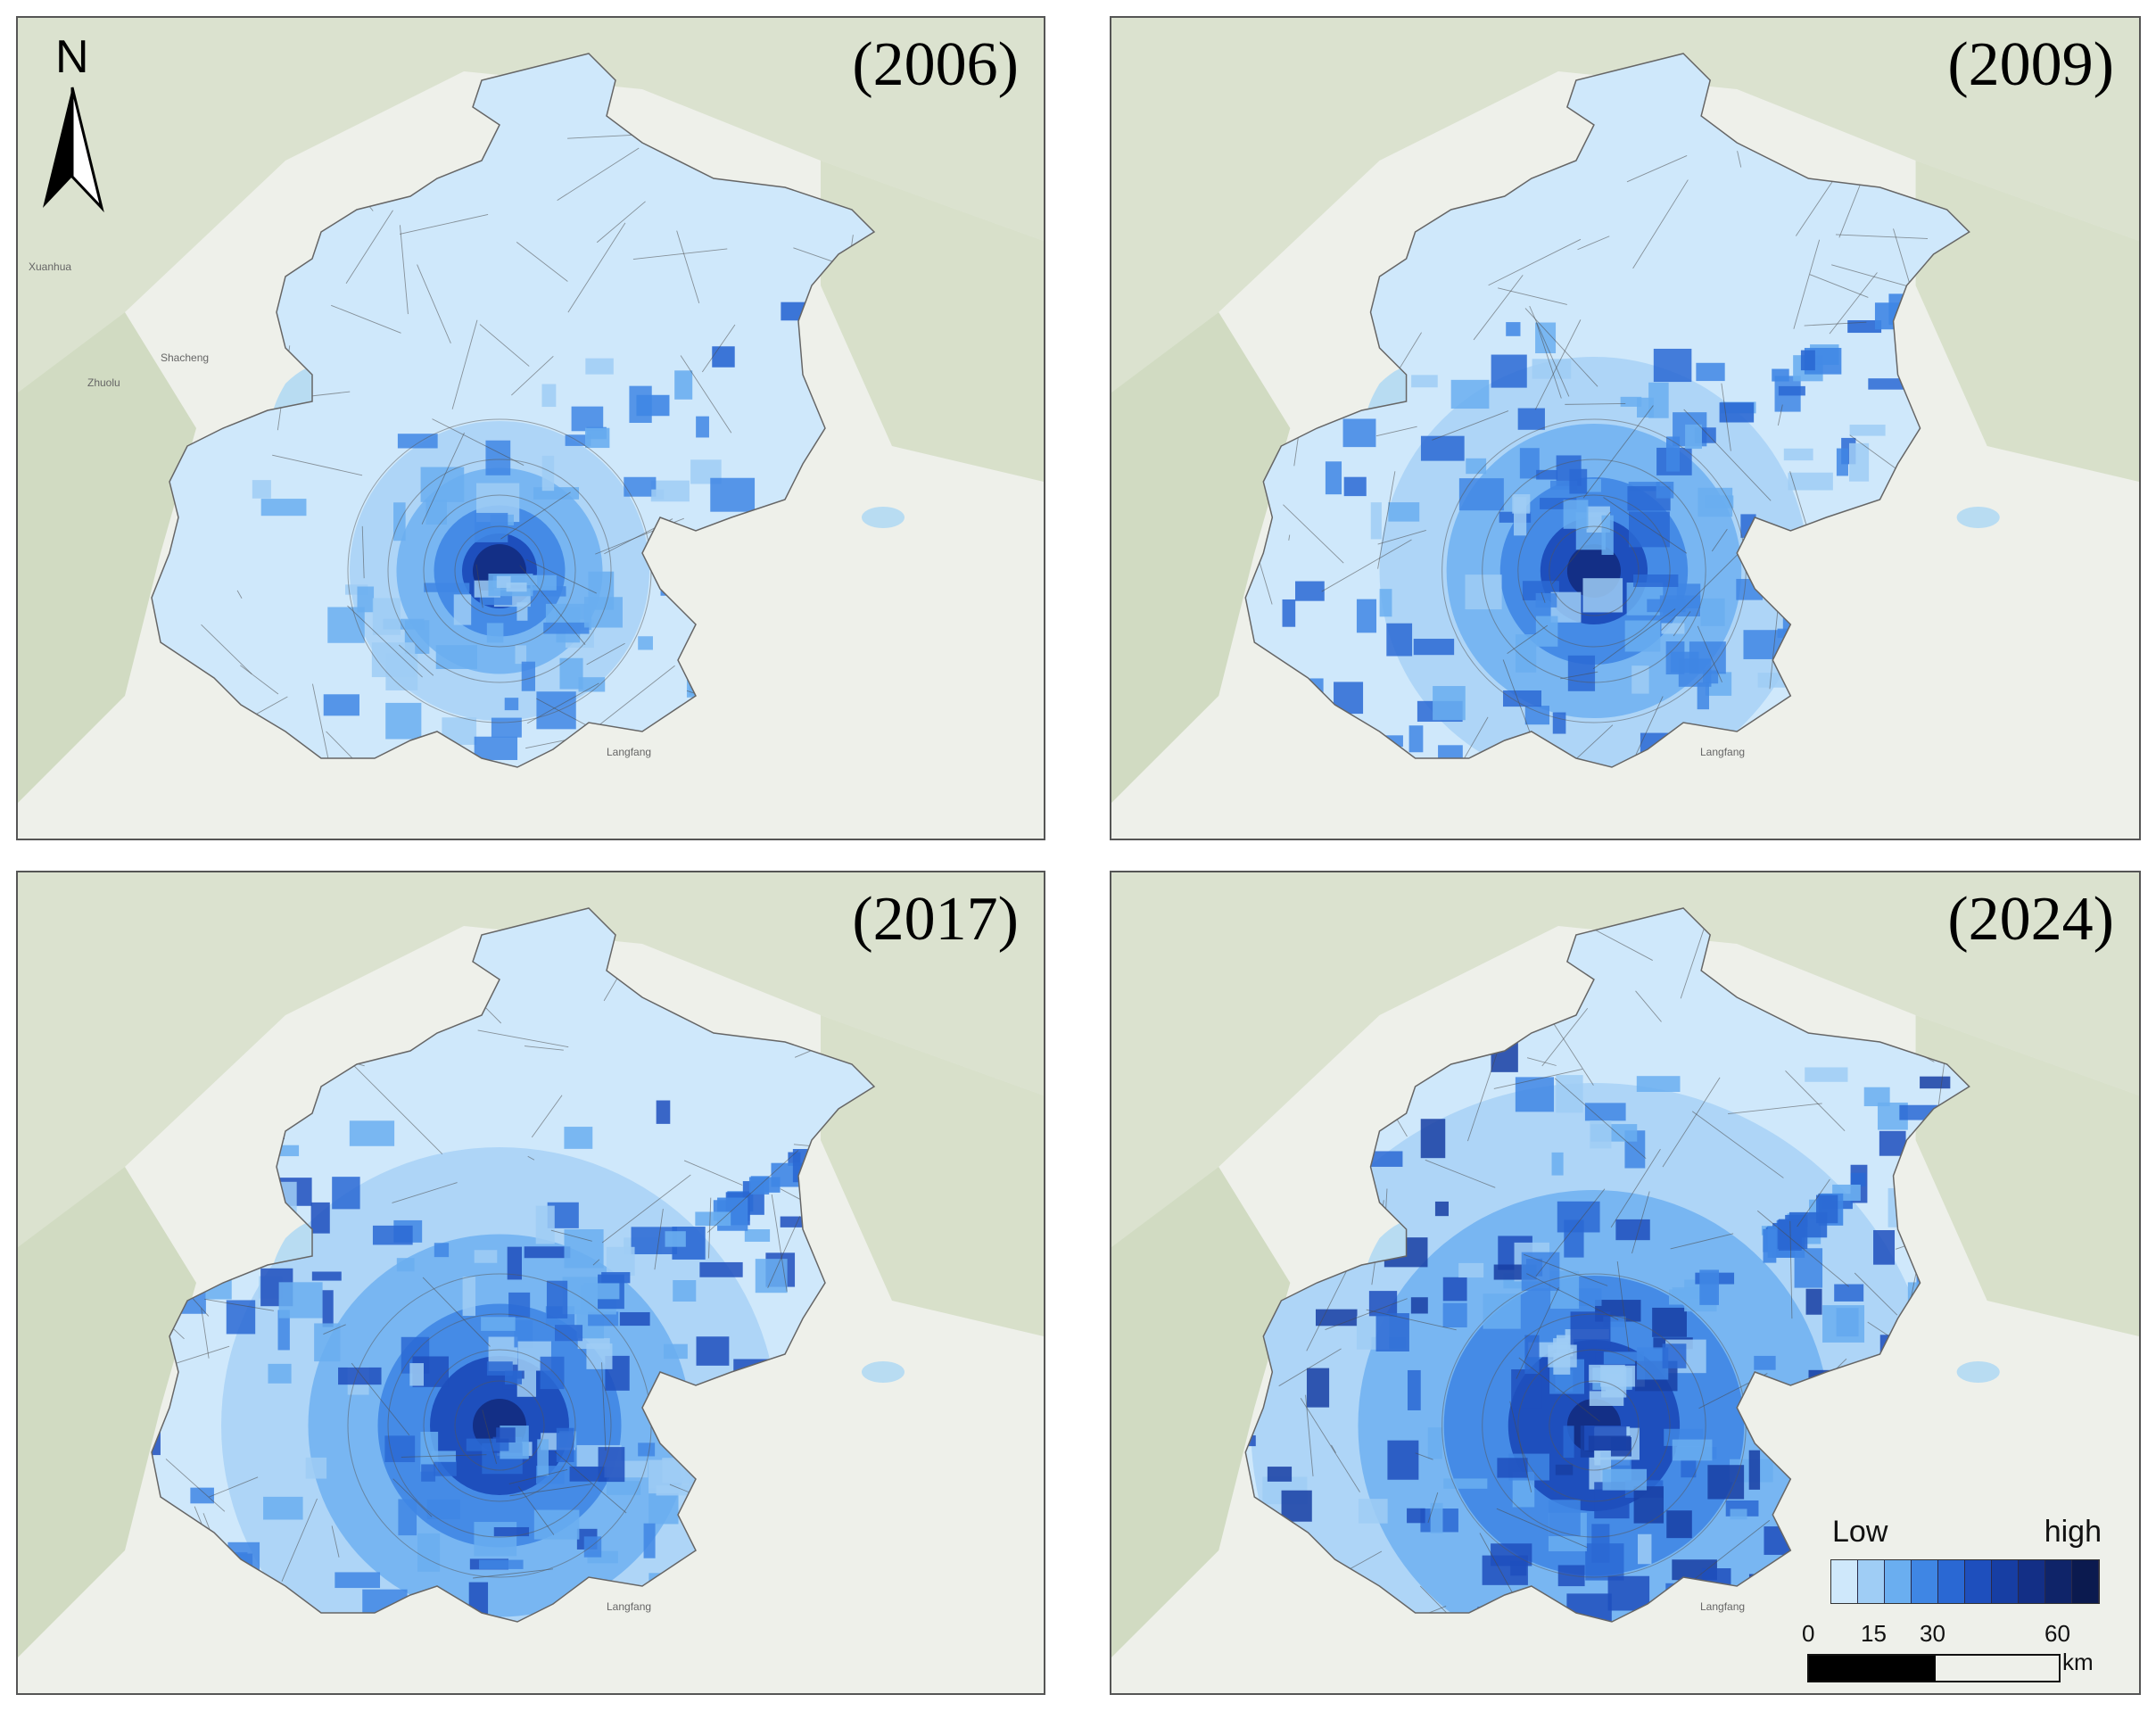  I want to click on scale-unit: km, so click(2078, 1662).